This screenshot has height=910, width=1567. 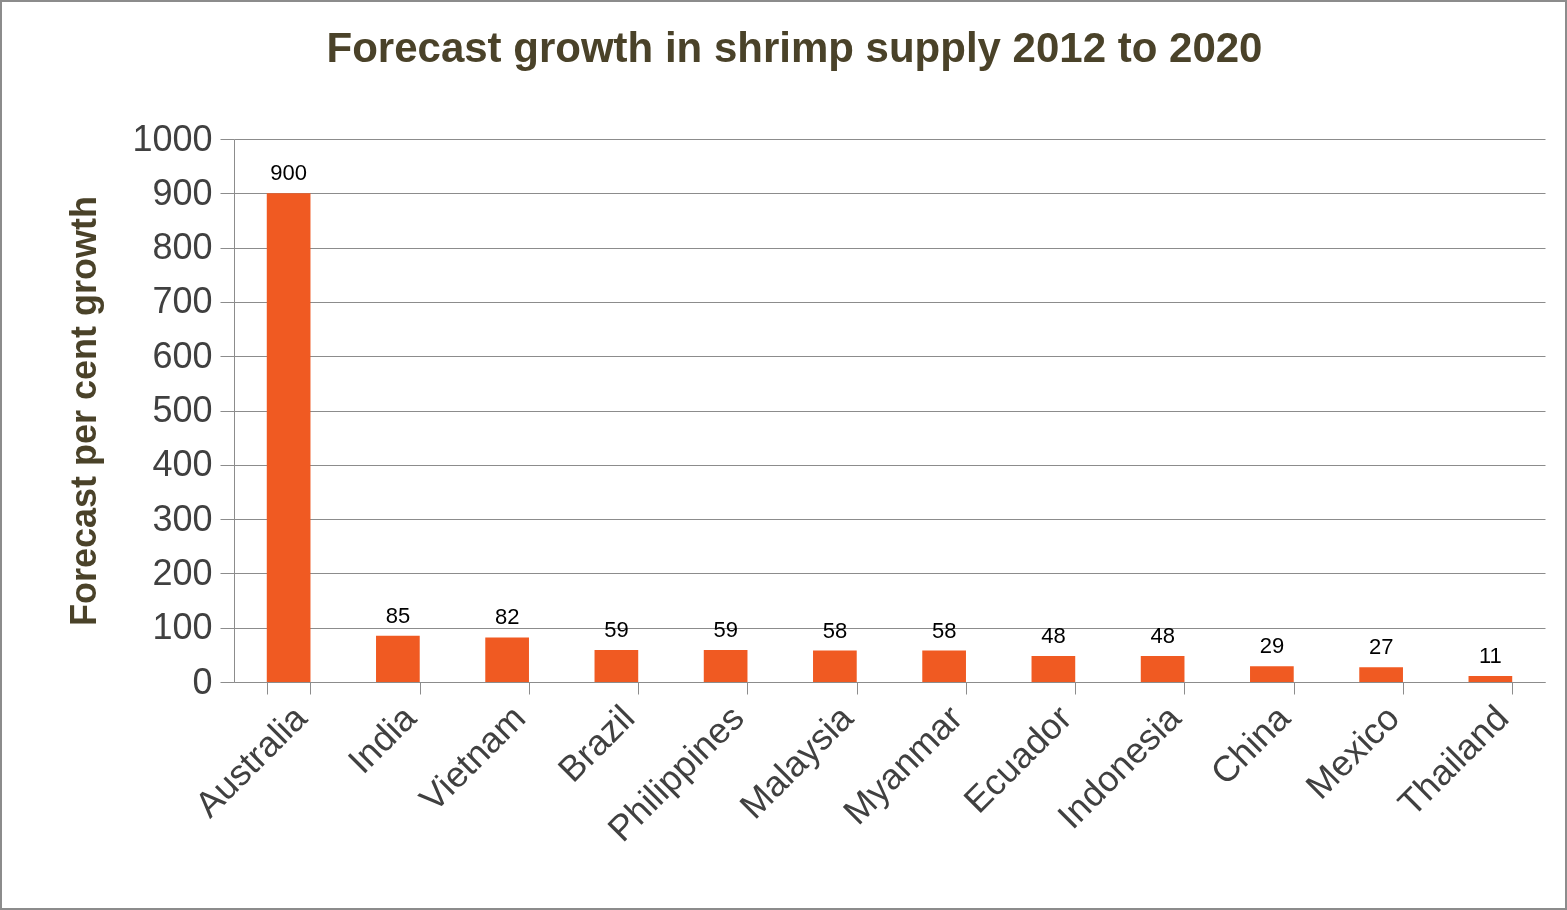 I want to click on y-tick-label: 0, so click(x=202, y=681).